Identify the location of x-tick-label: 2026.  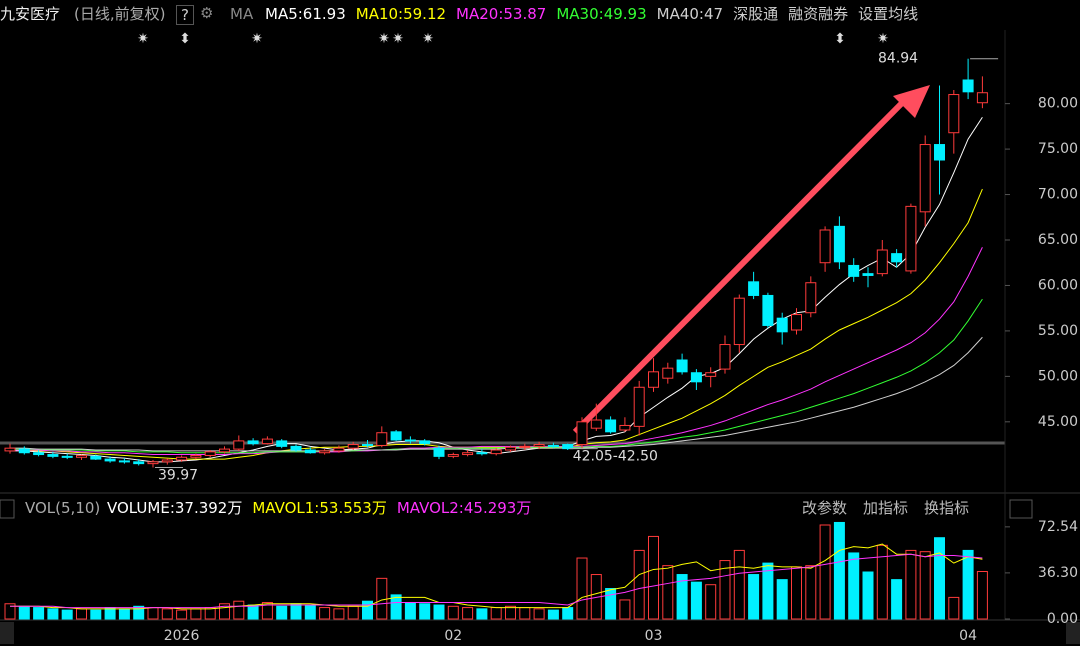
(182, 636).